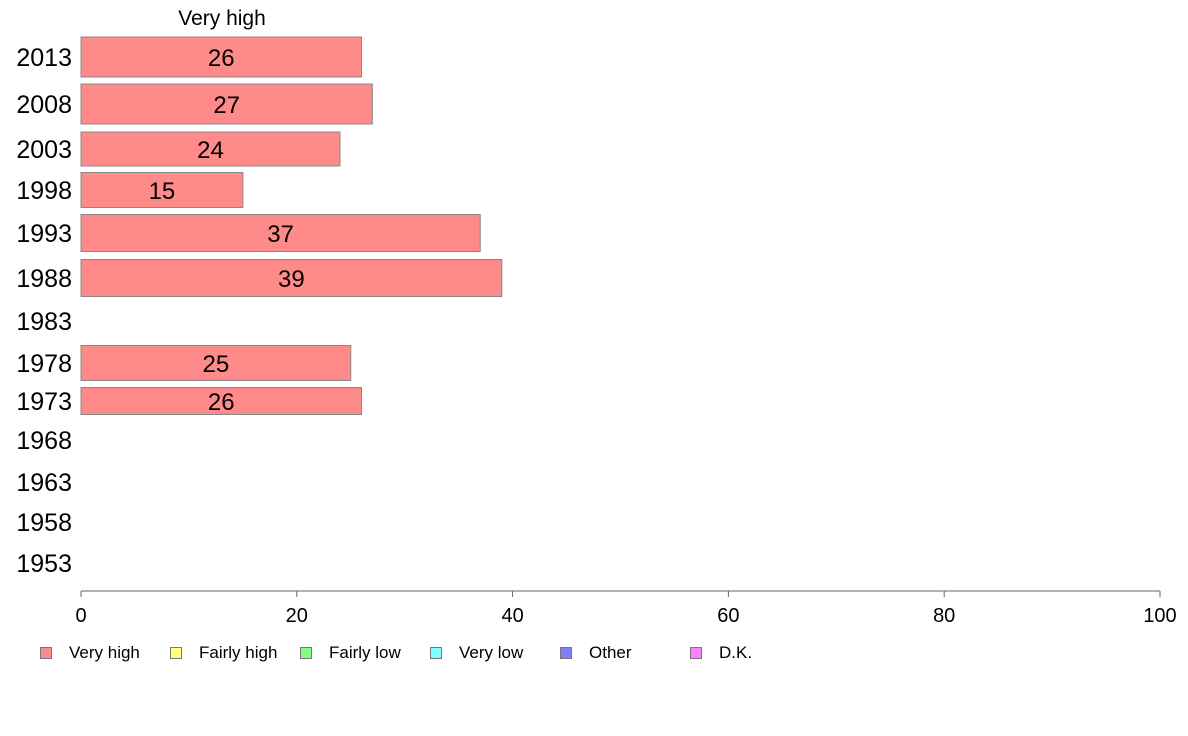 The image size is (1188, 736). I want to click on x-tick-label: 0, so click(80, 616).